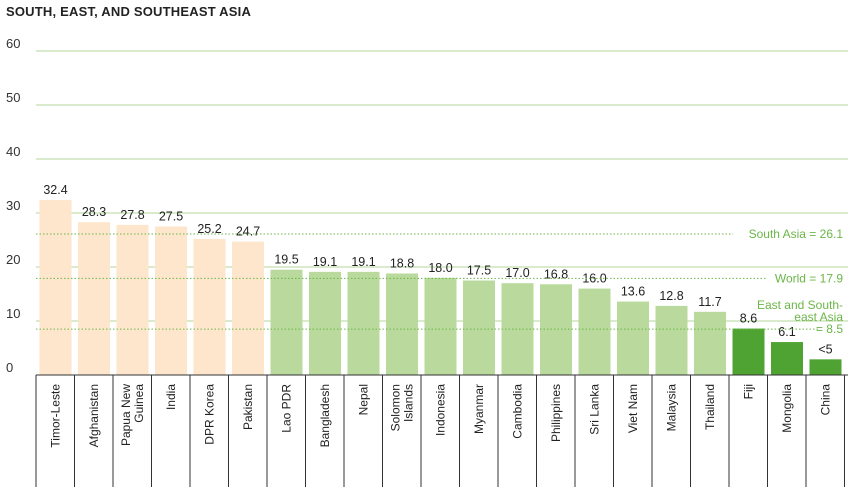 This screenshot has width=857, height=494. Describe the element at coordinates (517, 273) in the screenshot. I see `data-label: 17.0` at that location.